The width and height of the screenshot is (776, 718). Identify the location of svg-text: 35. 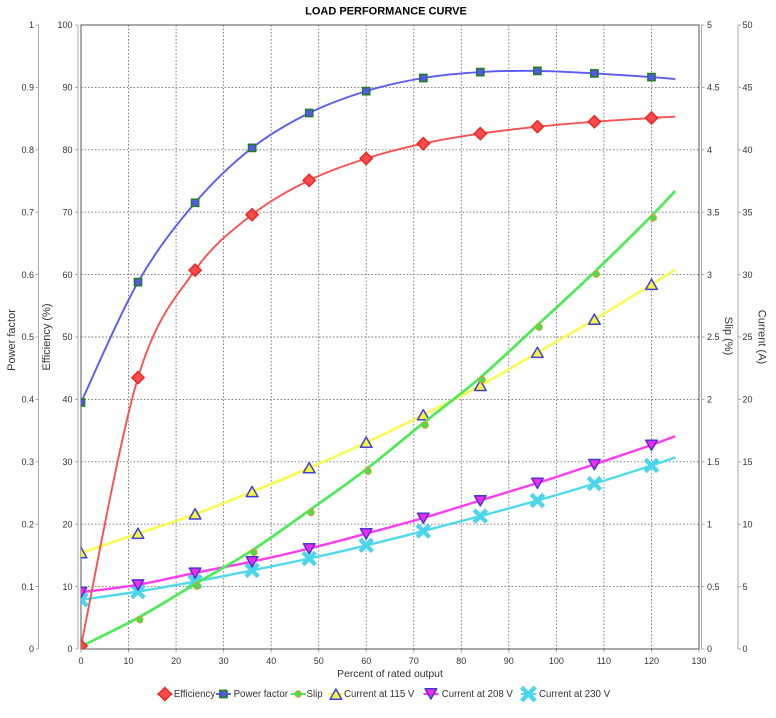
(748, 212).